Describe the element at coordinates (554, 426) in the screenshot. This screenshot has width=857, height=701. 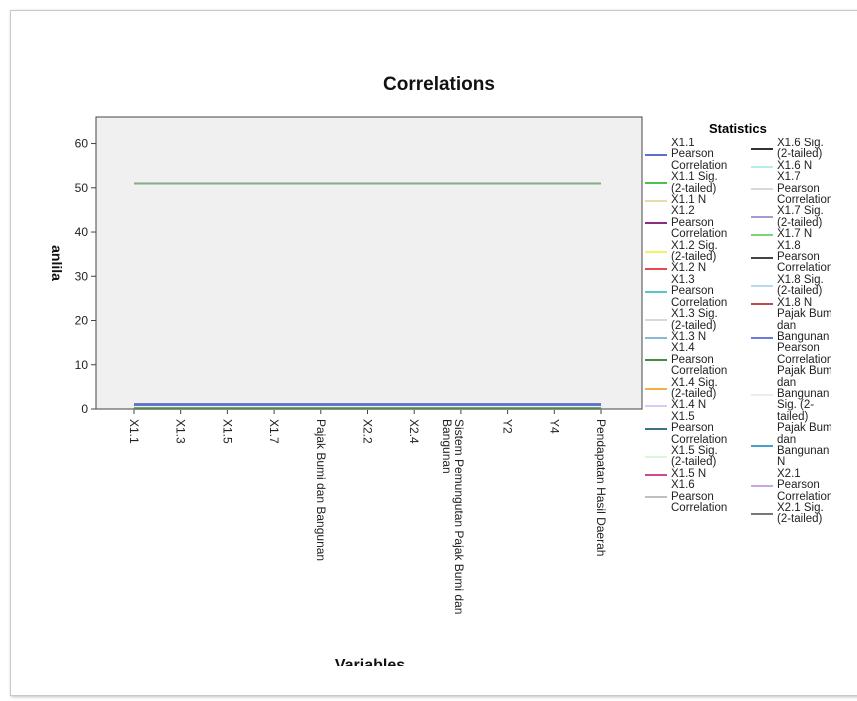
I see `x-tick-label: Y4` at that location.